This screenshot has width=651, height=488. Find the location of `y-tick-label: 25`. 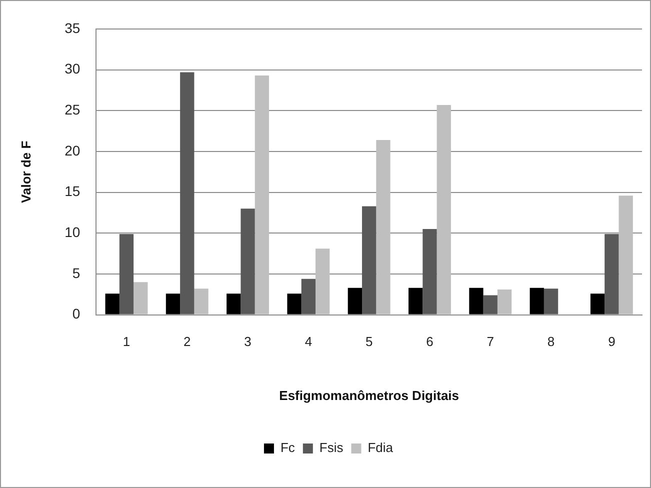

y-tick-label: 25 is located at coordinates (72, 110).